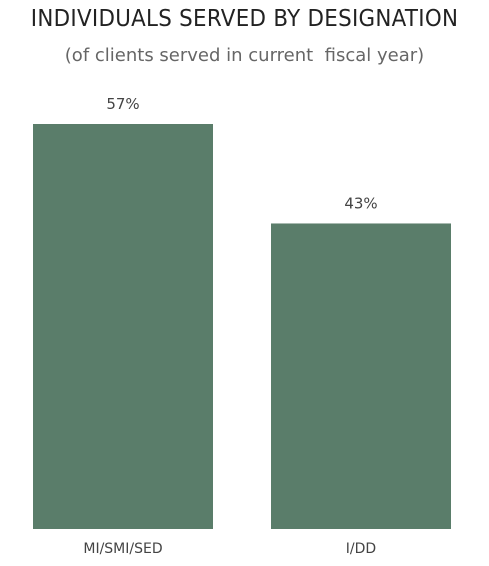 This screenshot has height=566, width=489. What do you see at coordinates (122, 549) in the screenshot?
I see `category-label: MI/SMI/SED` at bounding box center [122, 549].